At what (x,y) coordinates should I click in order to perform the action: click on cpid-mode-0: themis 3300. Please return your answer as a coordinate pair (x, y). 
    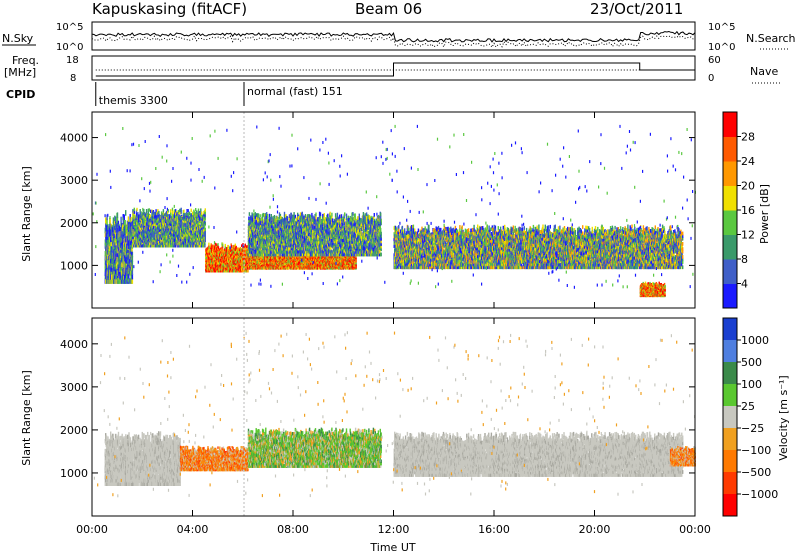
    Looking at the image, I should click on (133, 100).